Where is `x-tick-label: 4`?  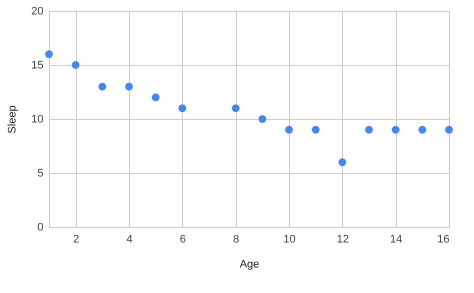
x-tick-label: 4 is located at coordinates (129, 240).